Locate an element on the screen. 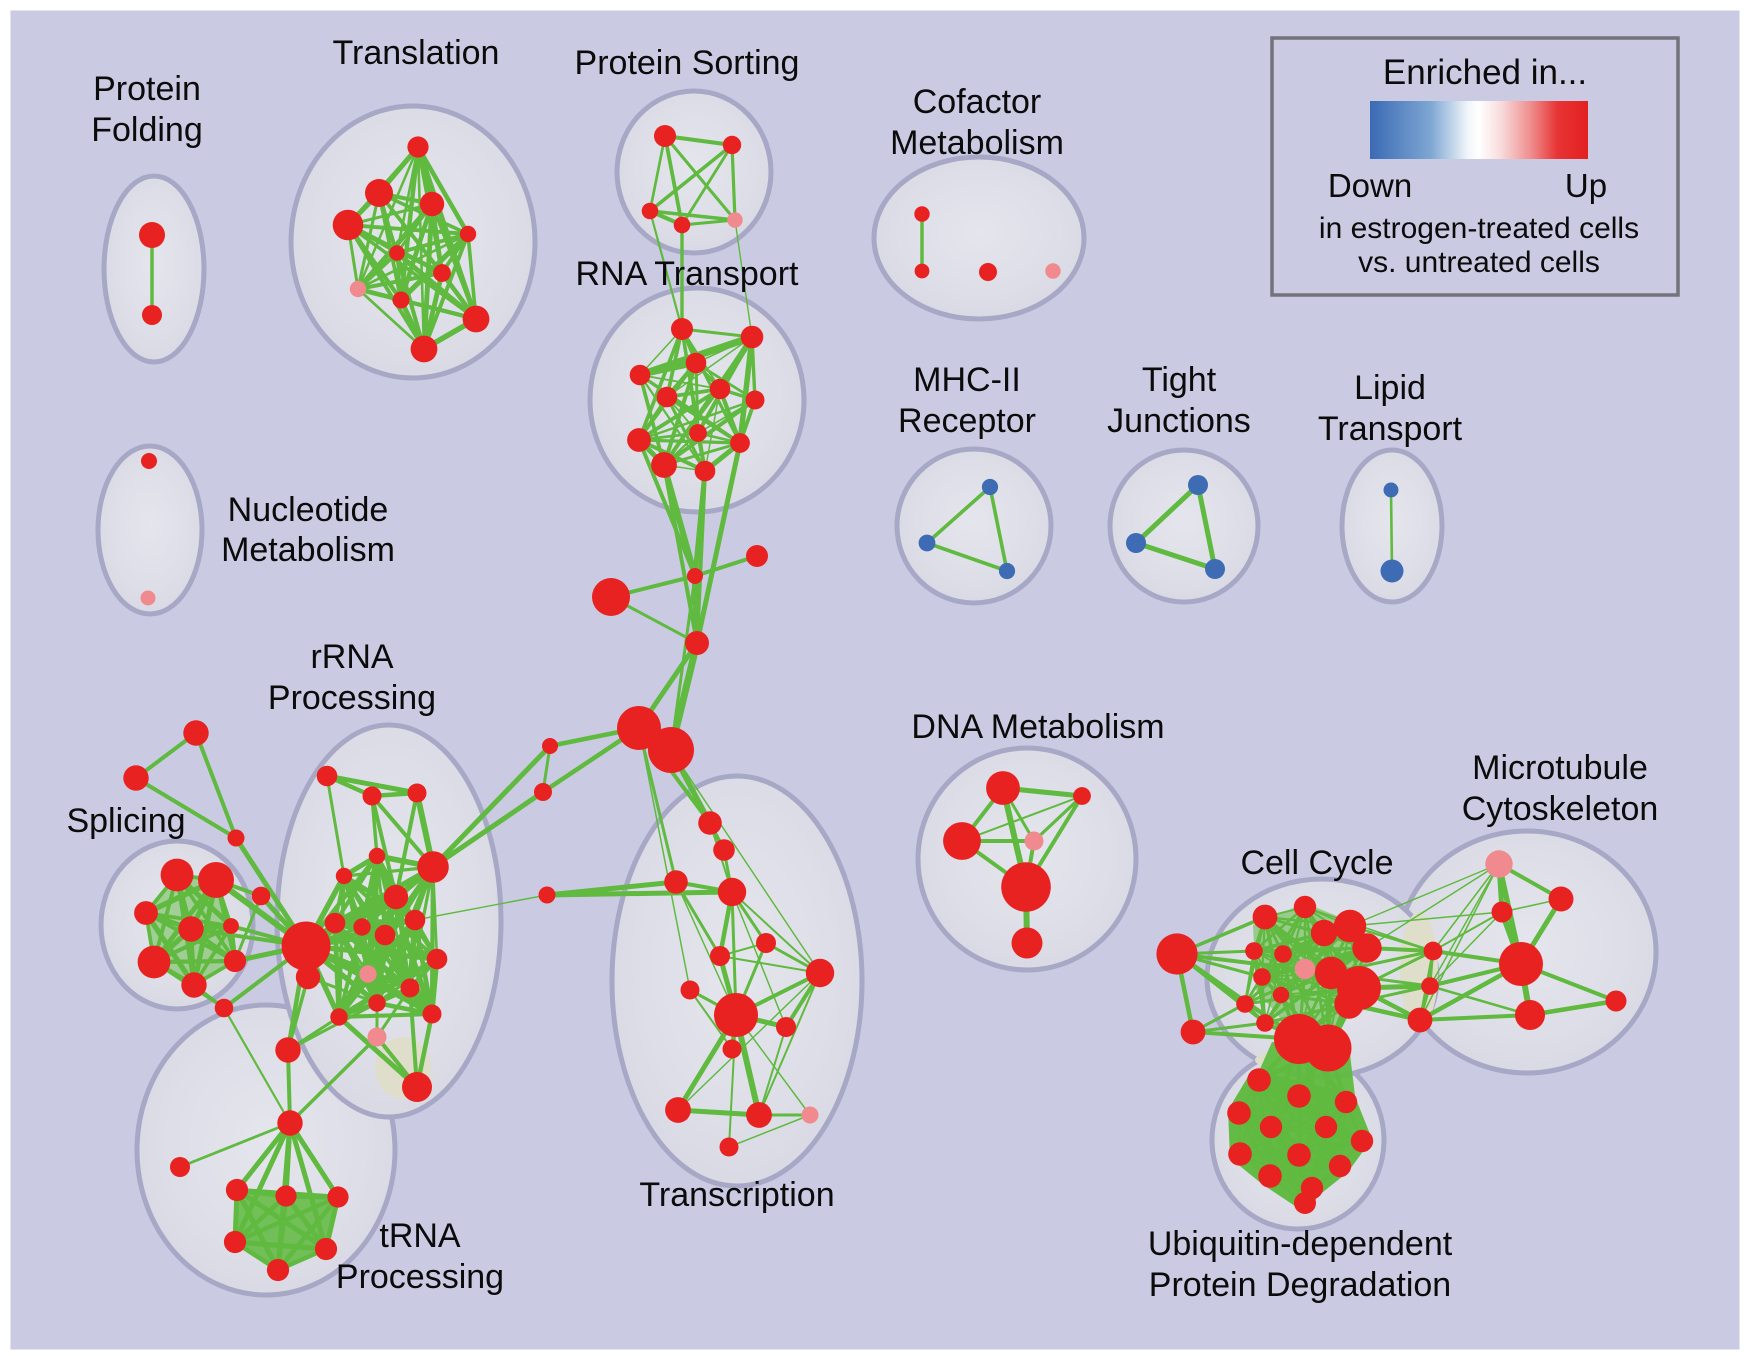 This screenshot has height=1360, width=1750. svg-text: DNA Metabolism is located at coordinates (1037, 727).